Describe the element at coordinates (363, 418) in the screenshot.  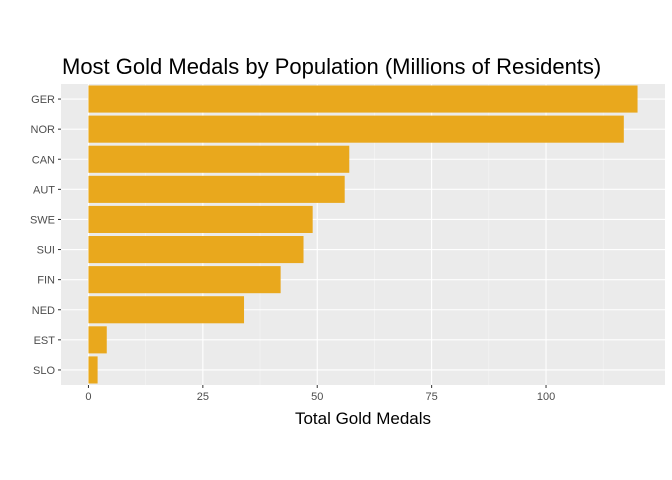
I see `x-axis-title: Total Gold Medals` at that location.